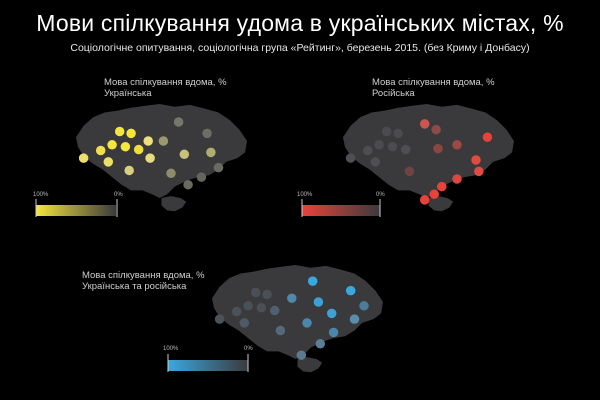  I want to click on panel-label-russian-line1: Мова спілкування вдома, %, so click(433, 82).